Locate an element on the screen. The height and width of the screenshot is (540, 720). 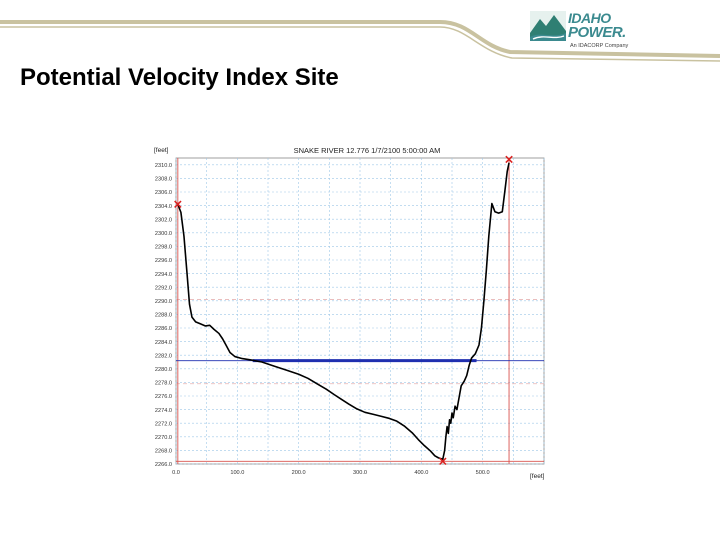
idaho-power-logo: IDAHO POWER. An IDACORP Company is located at coordinates (583, 30).